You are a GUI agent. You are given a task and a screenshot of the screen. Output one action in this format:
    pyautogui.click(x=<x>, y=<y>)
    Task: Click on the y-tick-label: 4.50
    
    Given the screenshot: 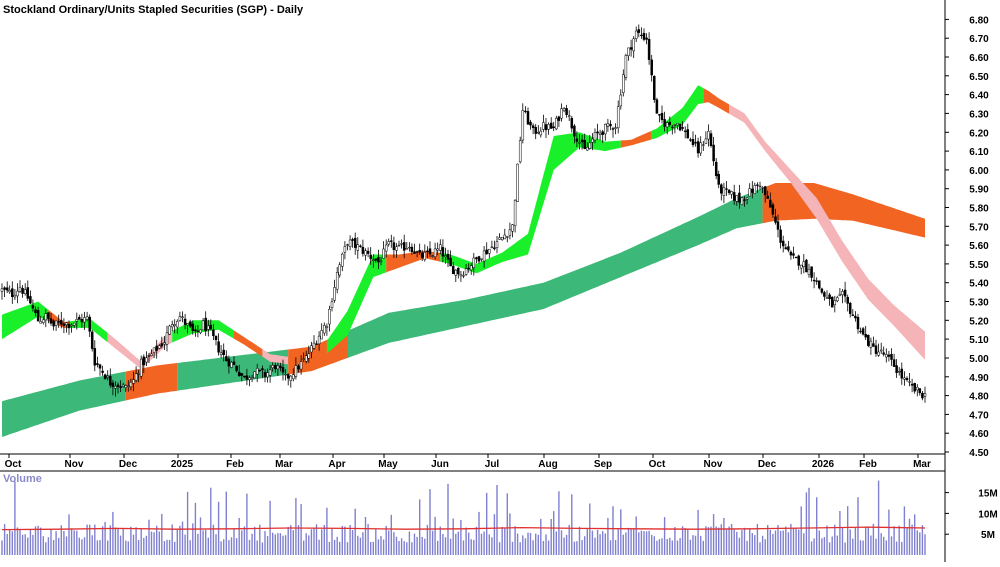 What is the action you would take?
    pyautogui.click(x=979, y=453)
    